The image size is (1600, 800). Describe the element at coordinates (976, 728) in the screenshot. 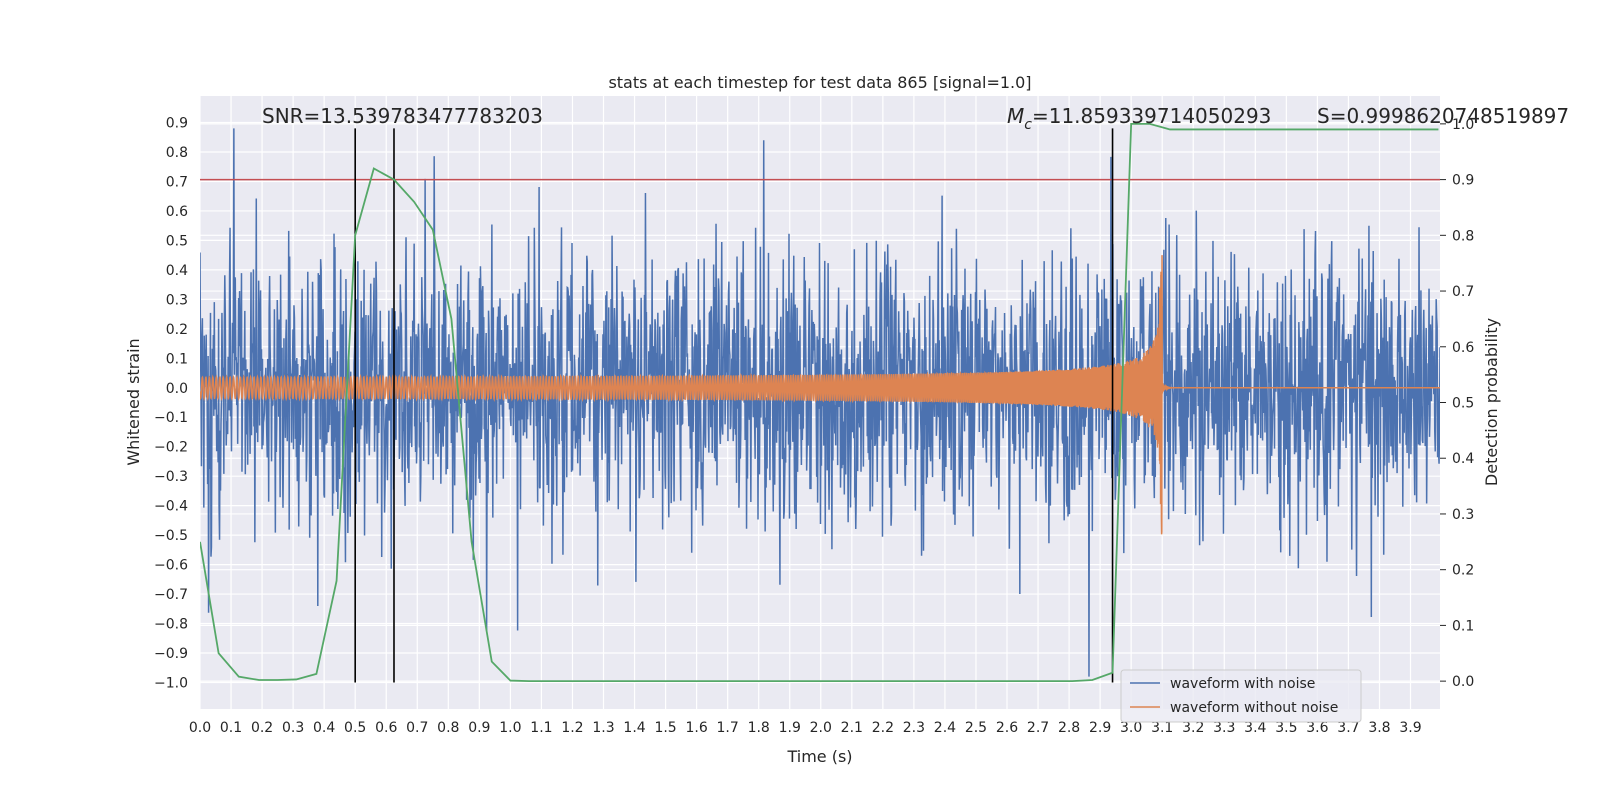

I see `x-tick-label: 2.5` at that location.